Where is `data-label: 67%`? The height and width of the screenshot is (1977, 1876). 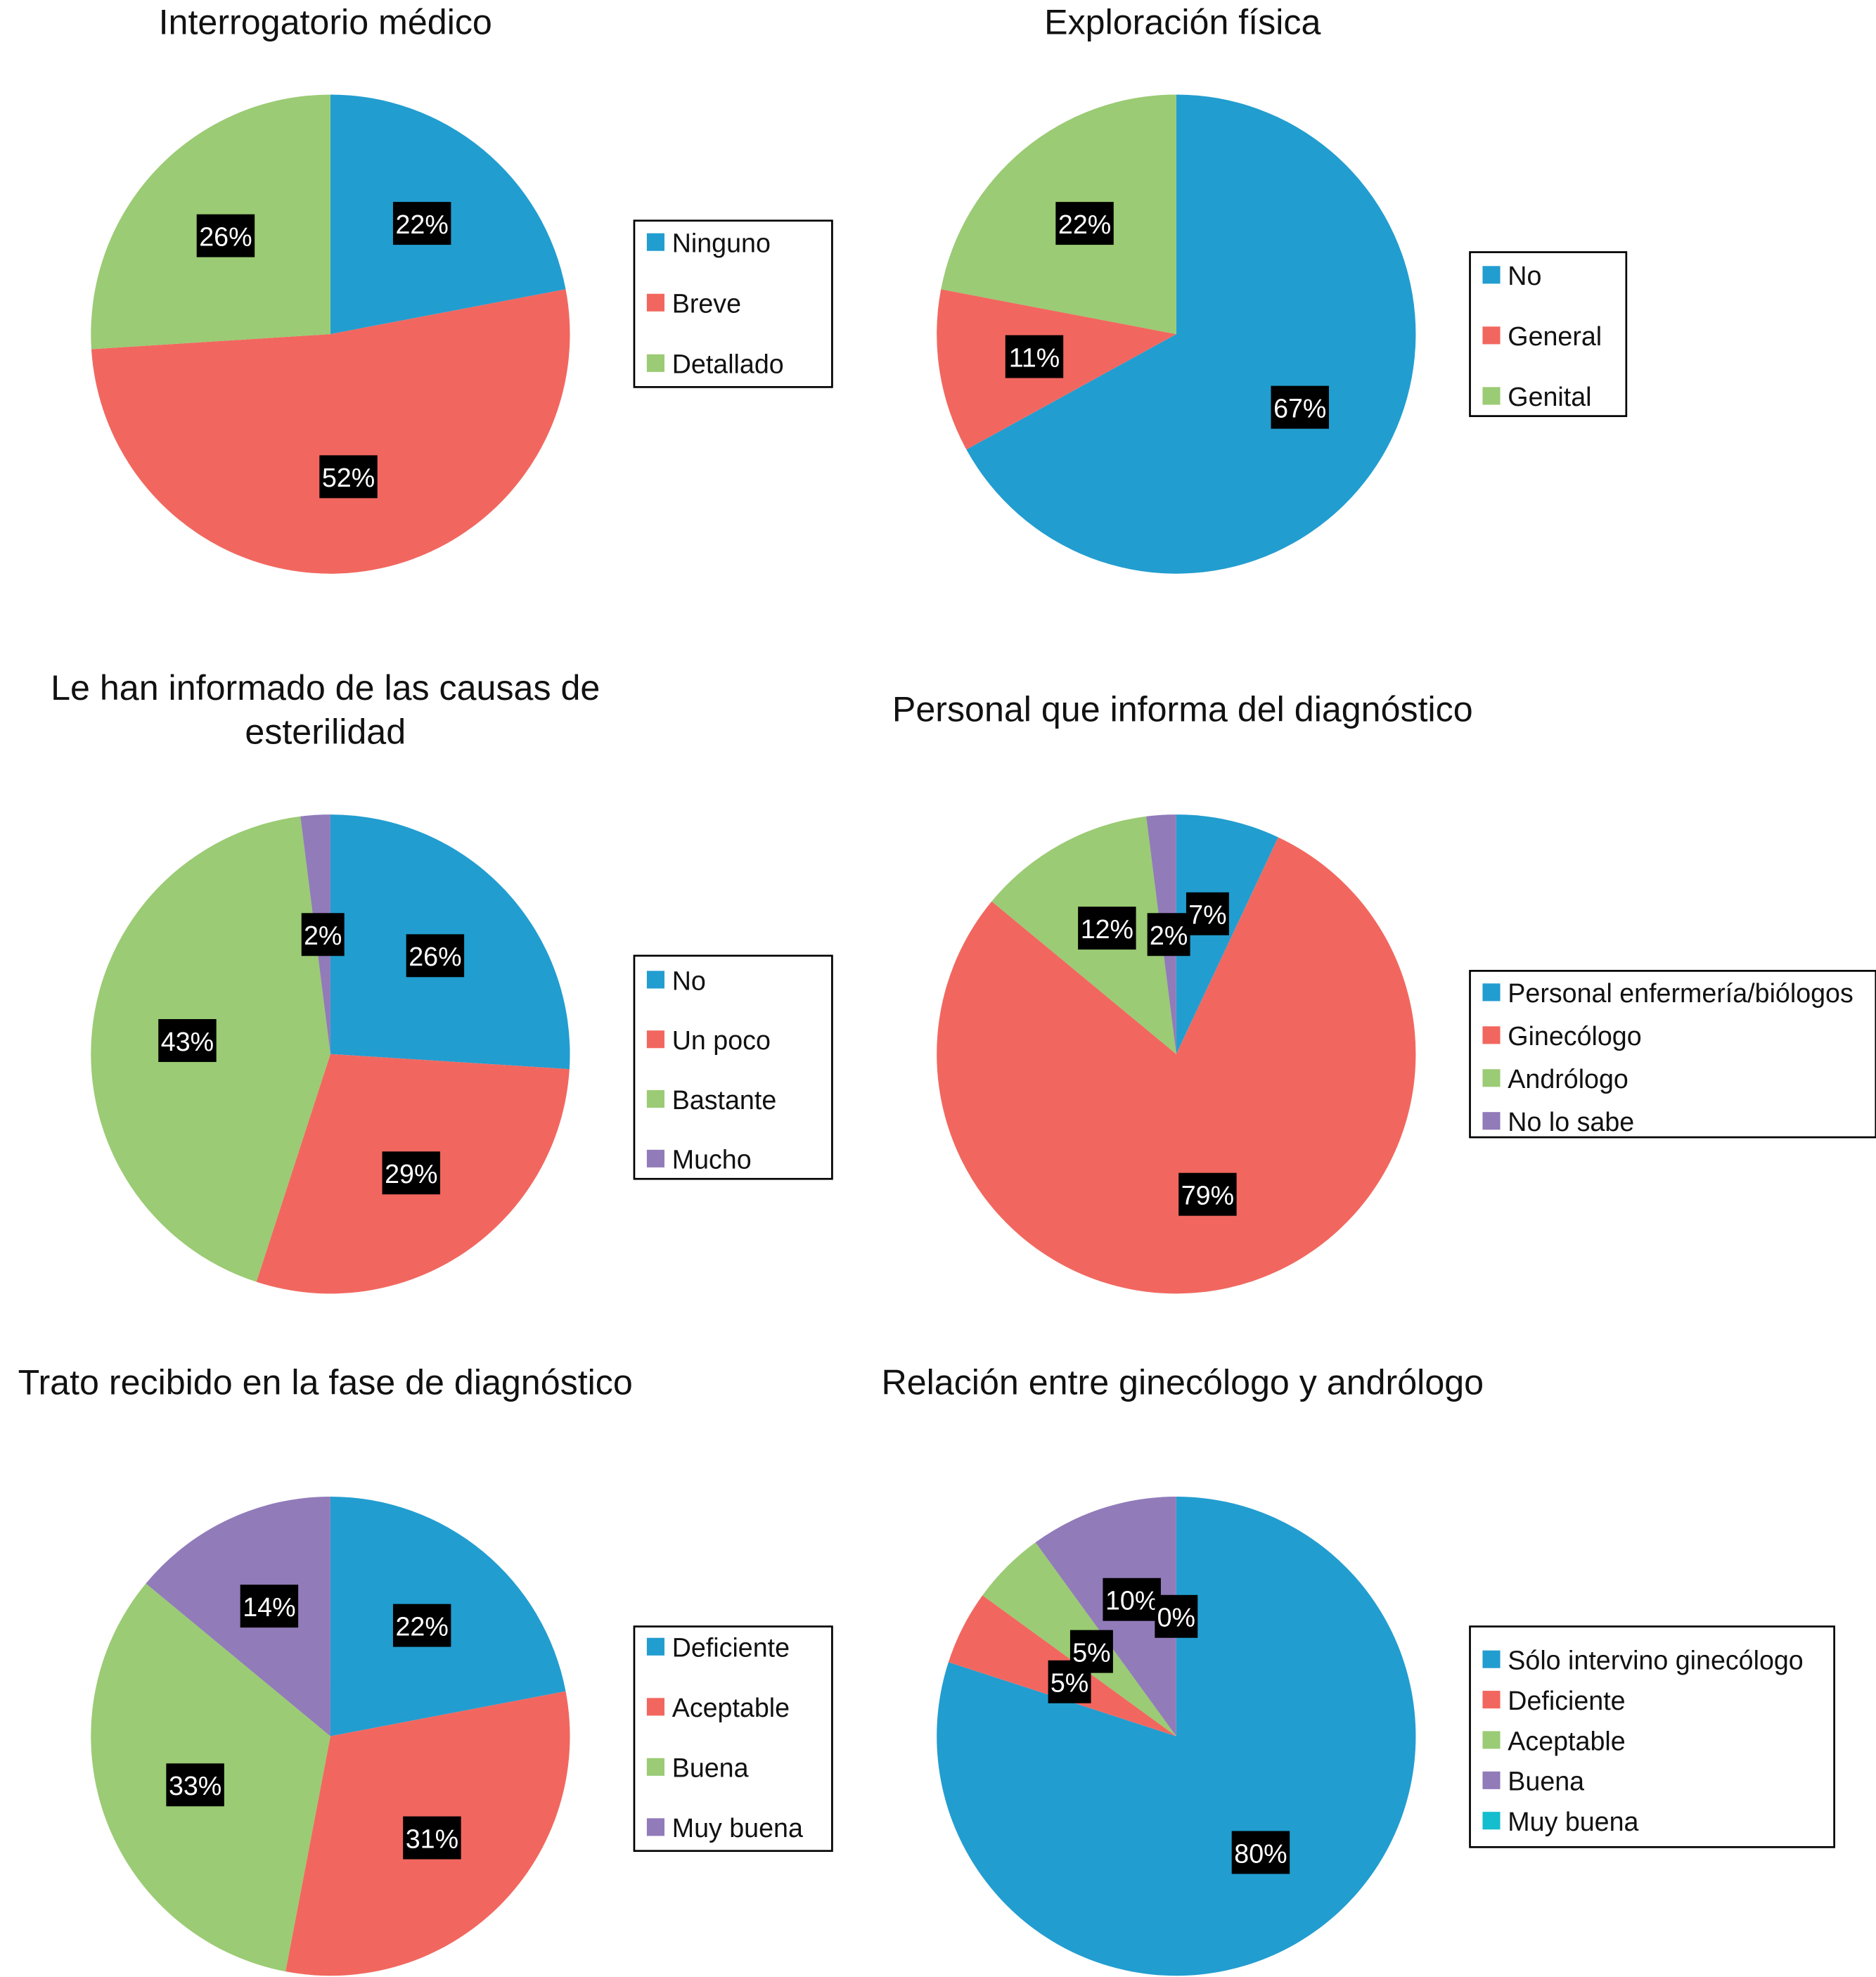
data-label: 67% is located at coordinates (1299, 408).